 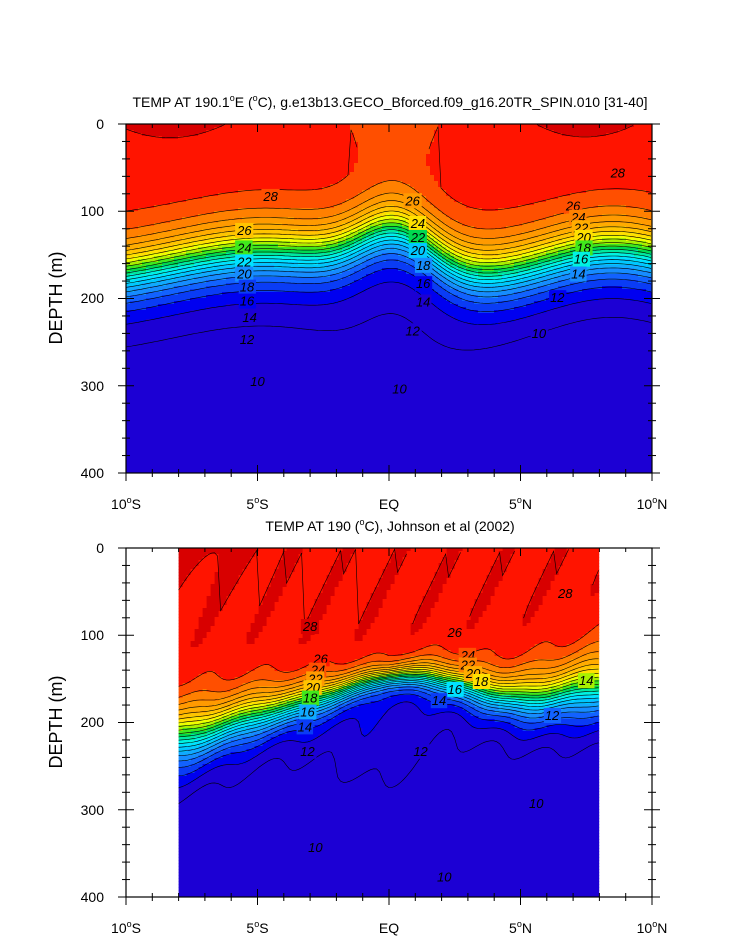 What do you see at coordinates (420, 751) in the screenshot?
I see `contour-label: 12` at bounding box center [420, 751].